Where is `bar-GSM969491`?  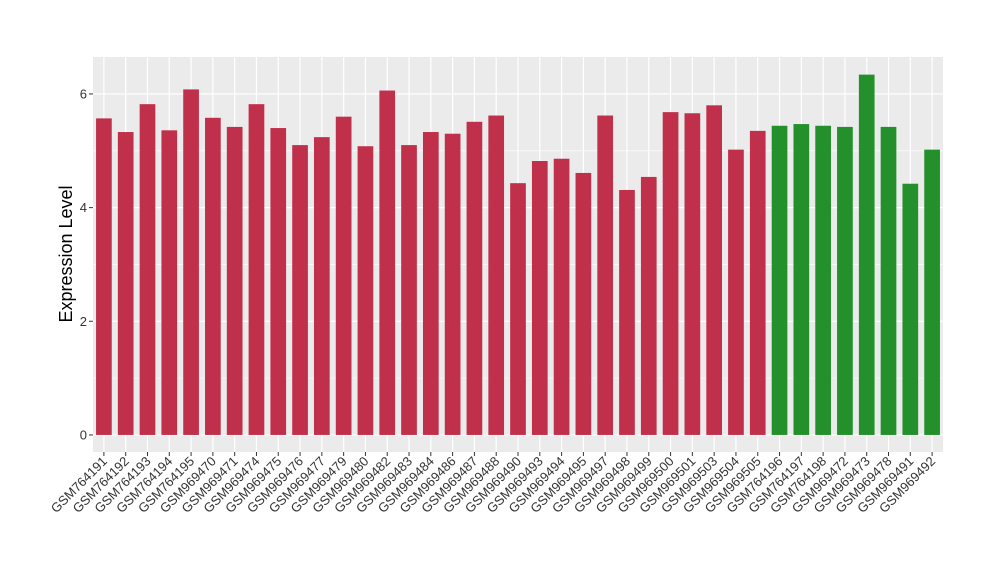 bar-GSM969491 is located at coordinates (910, 309).